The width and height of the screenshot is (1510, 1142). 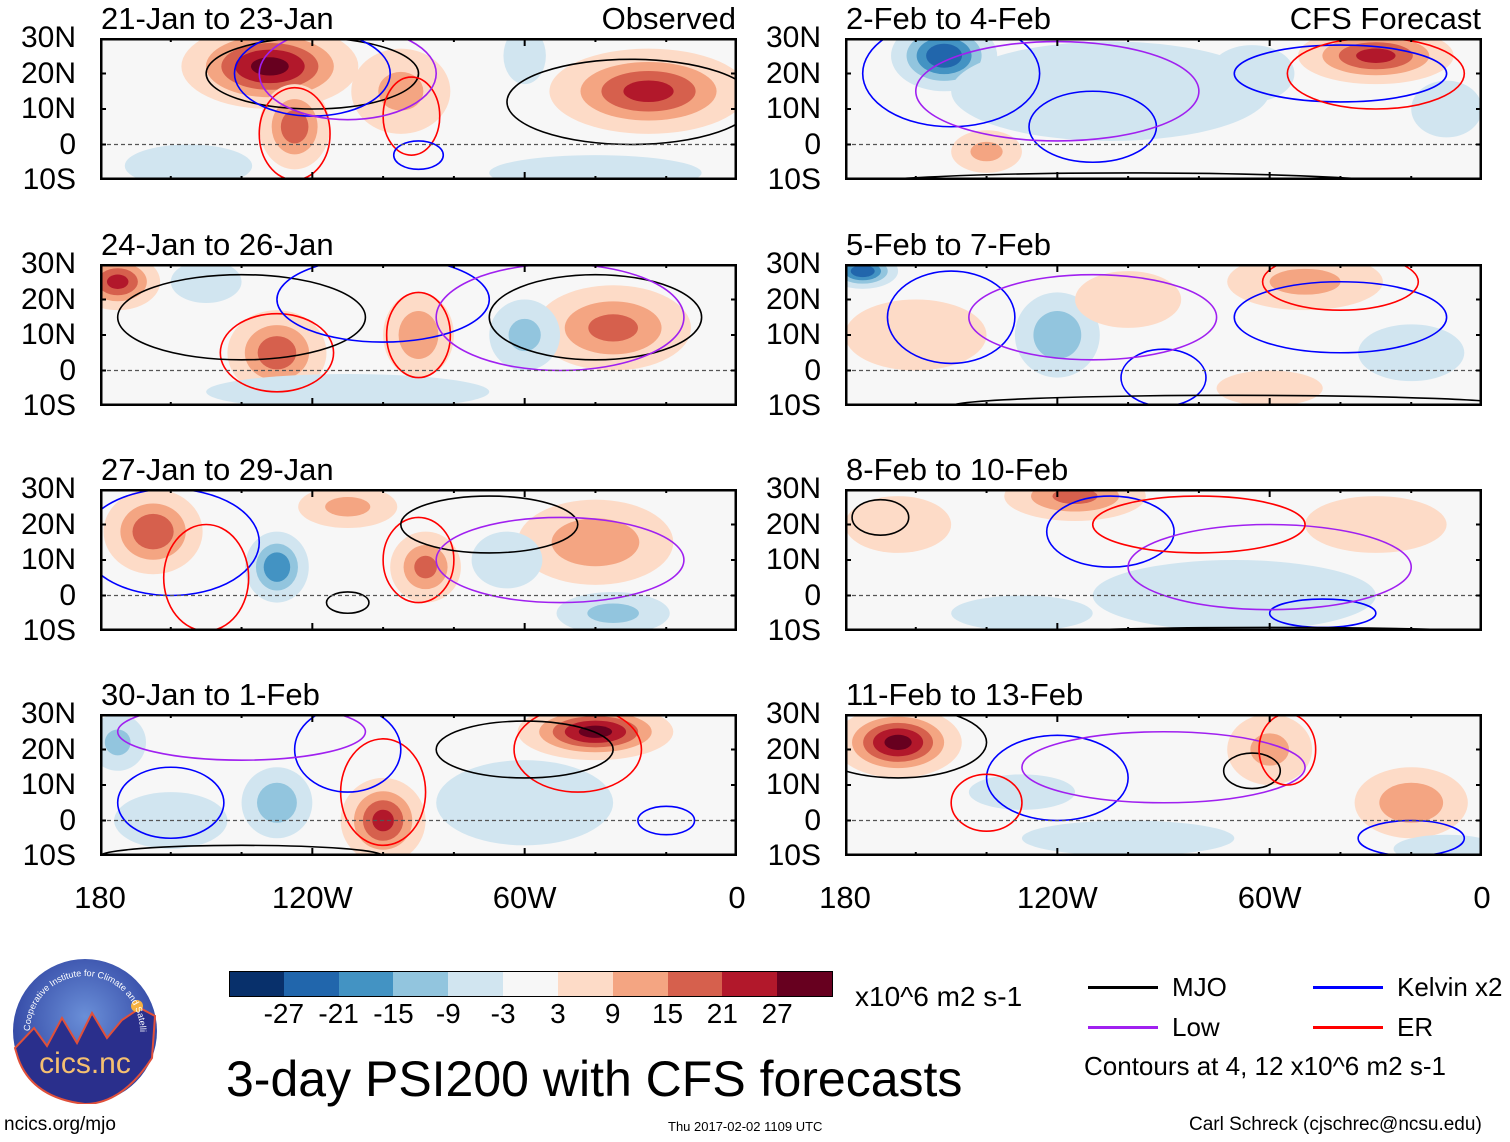 What do you see at coordinates (965, 694) in the screenshot?
I see `panel-title: 11-Feb to 13-Feb` at bounding box center [965, 694].